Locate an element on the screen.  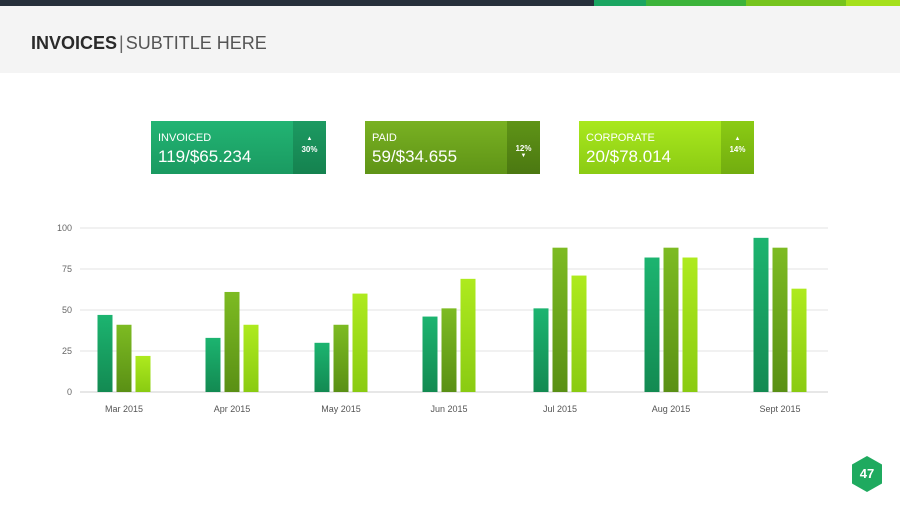
page-title: INVOICES | SUBTITLE HERE is located at coordinates (149, 43).